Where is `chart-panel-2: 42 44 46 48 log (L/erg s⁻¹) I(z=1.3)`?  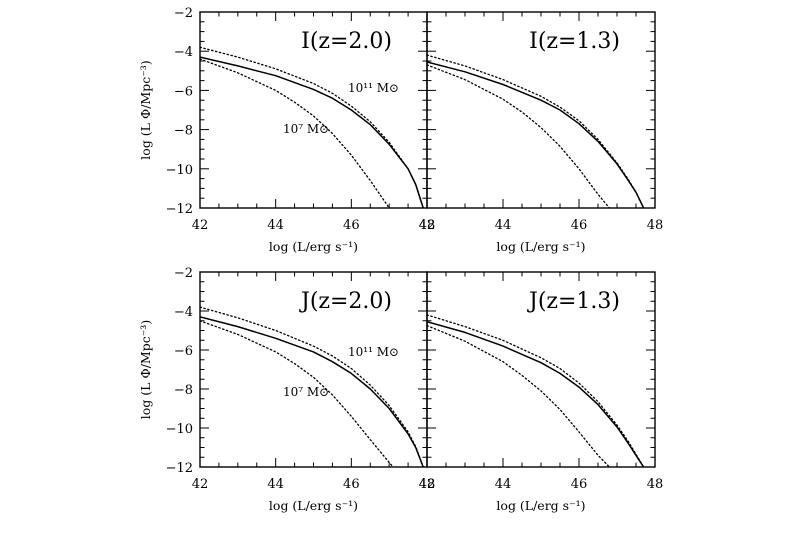 chart-panel-2: 42 44 46 48 log (L/erg s⁻¹) I(z=1.3) is located at coordinates (541, 132).